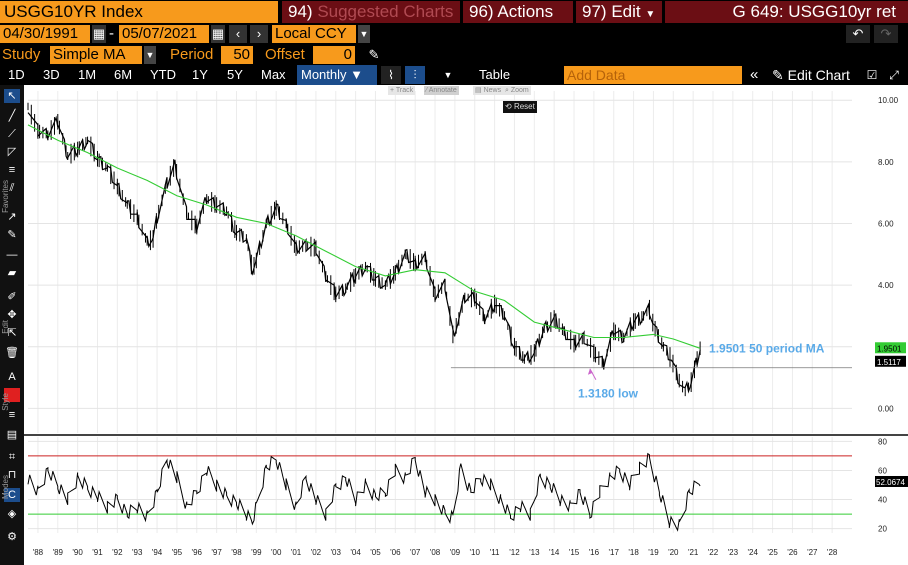  Describe the element at coordinates (12, 188) in the screenshot. I see `channel-icon: ⫽` at that location.